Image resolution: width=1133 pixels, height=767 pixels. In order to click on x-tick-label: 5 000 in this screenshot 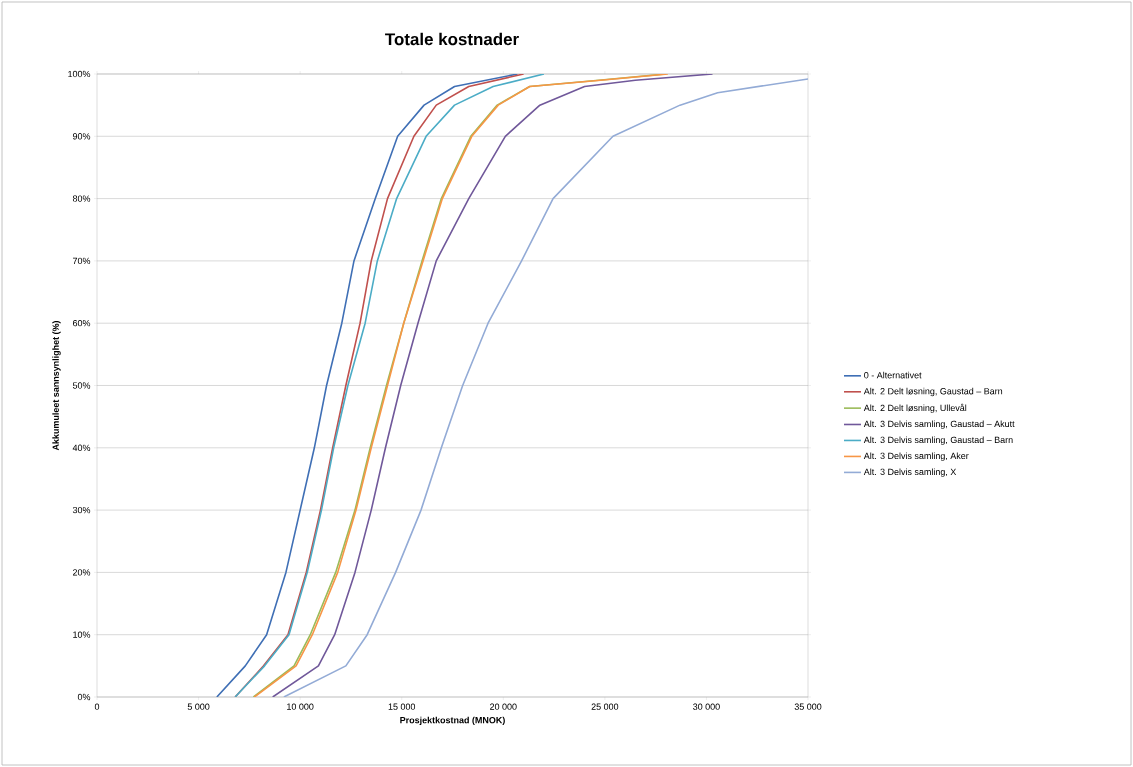, I will do `click(198, 706)`.